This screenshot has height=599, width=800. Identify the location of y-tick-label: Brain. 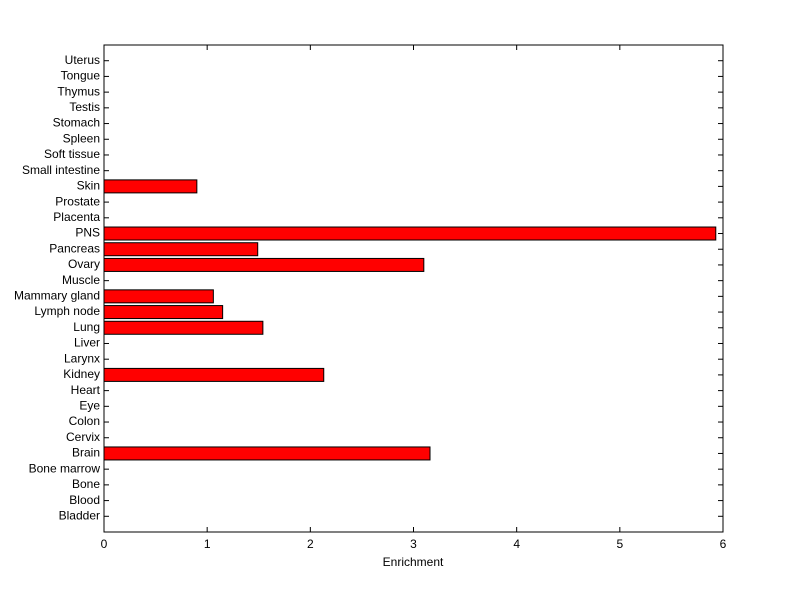
(86, 453).